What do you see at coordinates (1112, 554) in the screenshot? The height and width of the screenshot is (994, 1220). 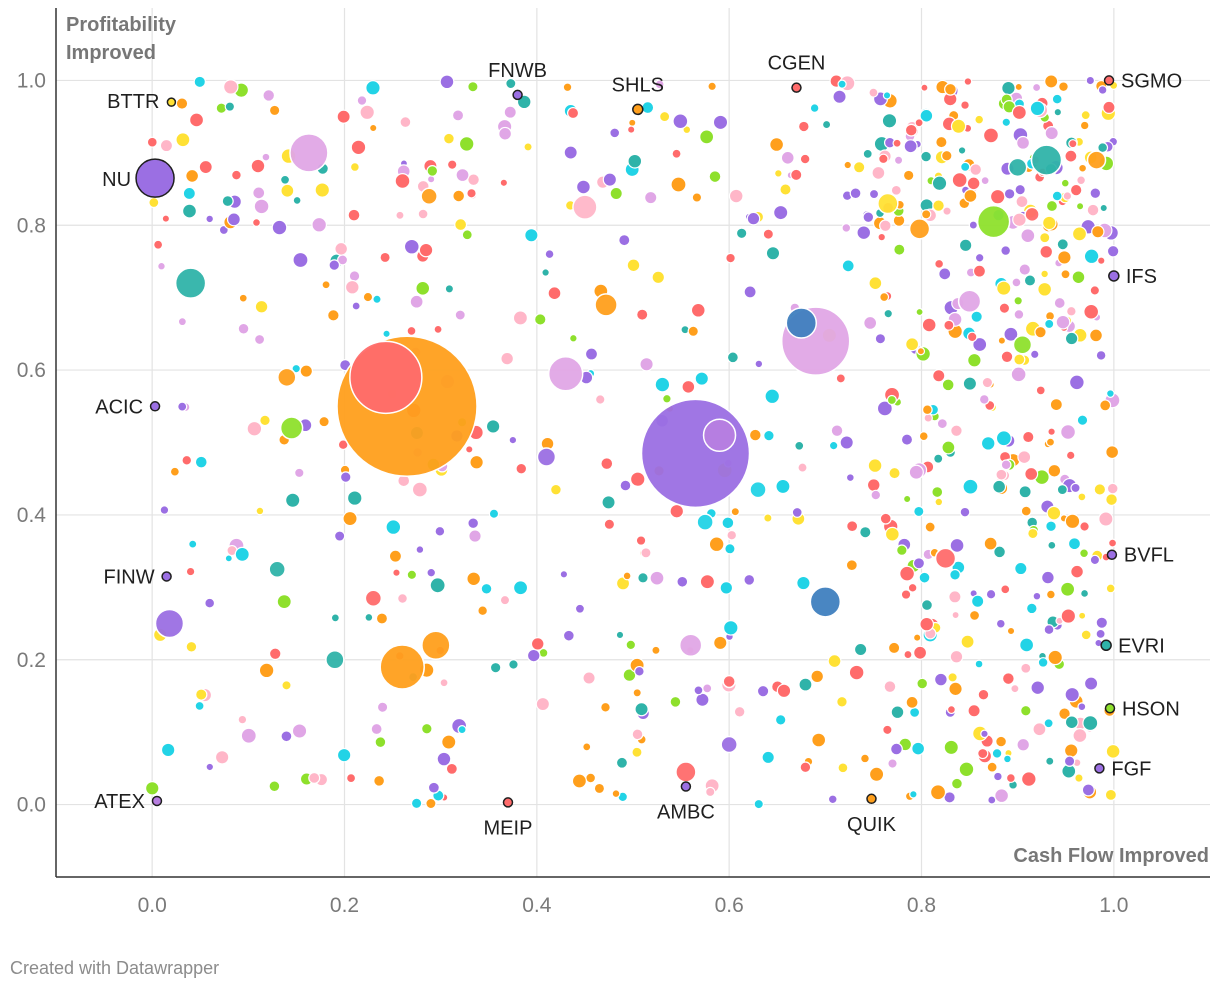 I see `labeled-point-bvfl` at bounding box center [1112, 554].